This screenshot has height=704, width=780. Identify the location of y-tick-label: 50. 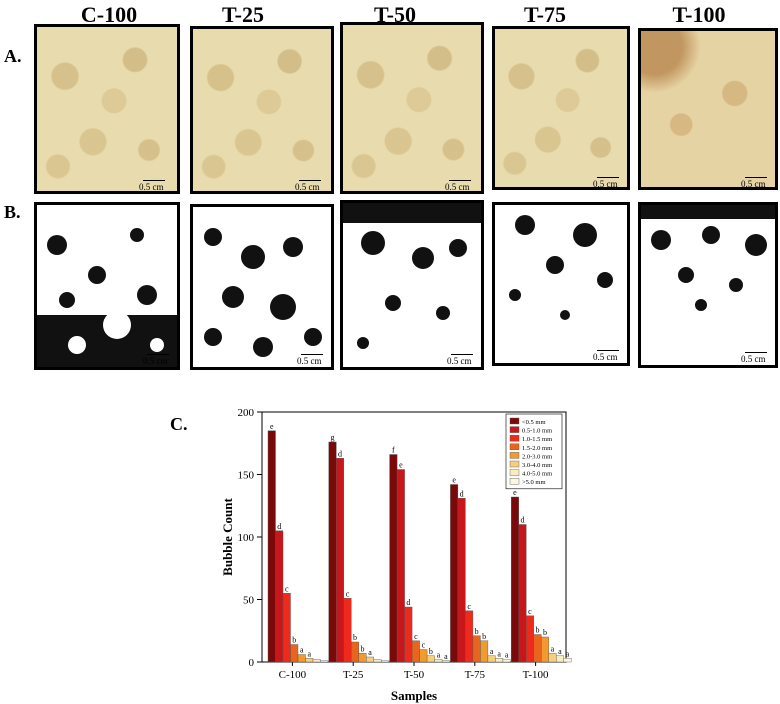
(249, 601).